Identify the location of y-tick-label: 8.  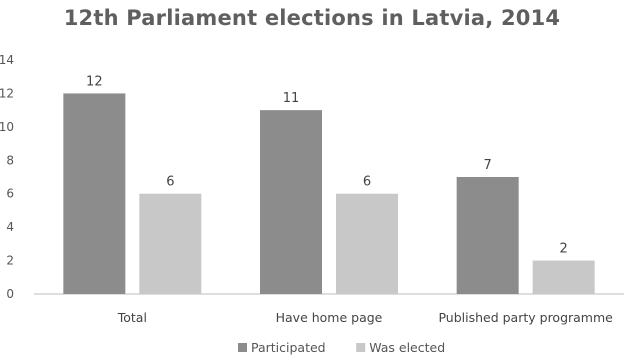
(10, 160).